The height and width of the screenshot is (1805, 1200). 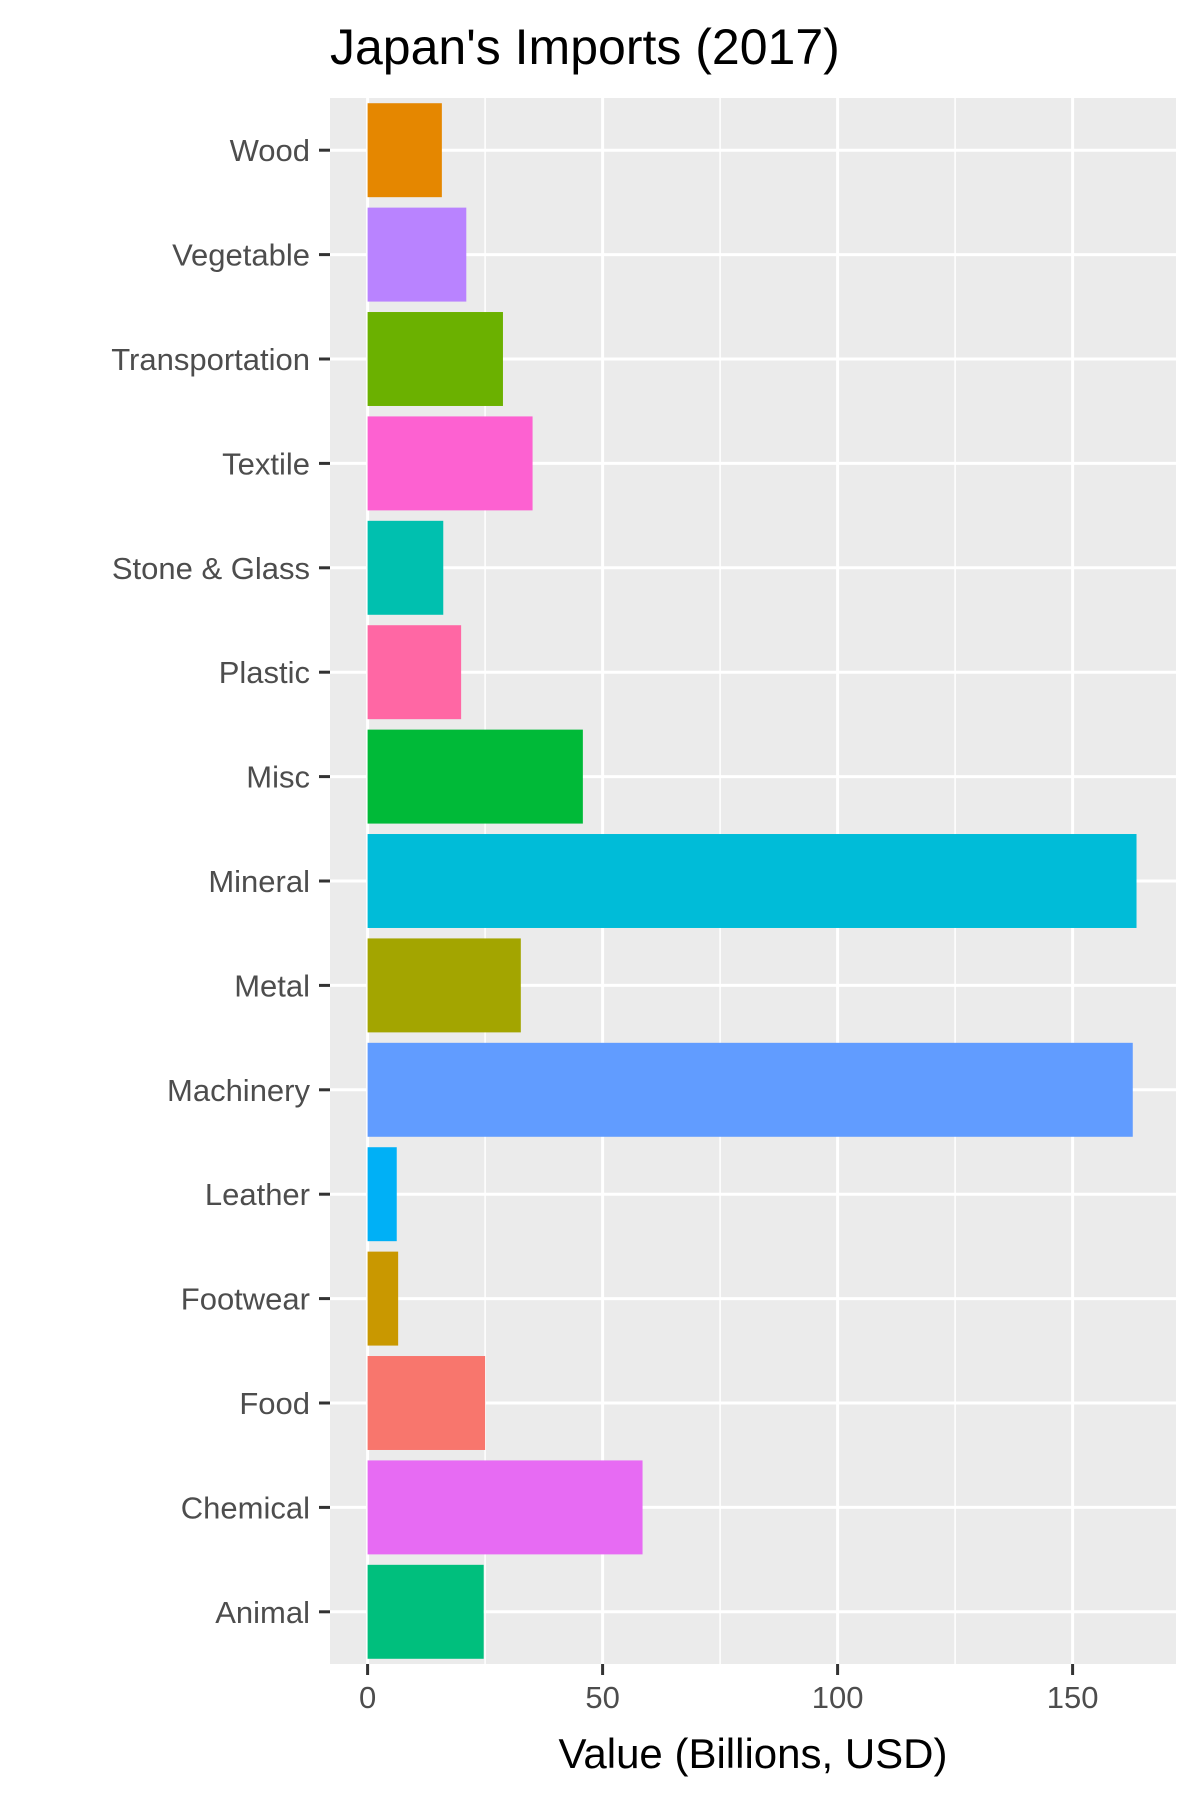 I want to click on bar-food, so click(x=426, y=1403).